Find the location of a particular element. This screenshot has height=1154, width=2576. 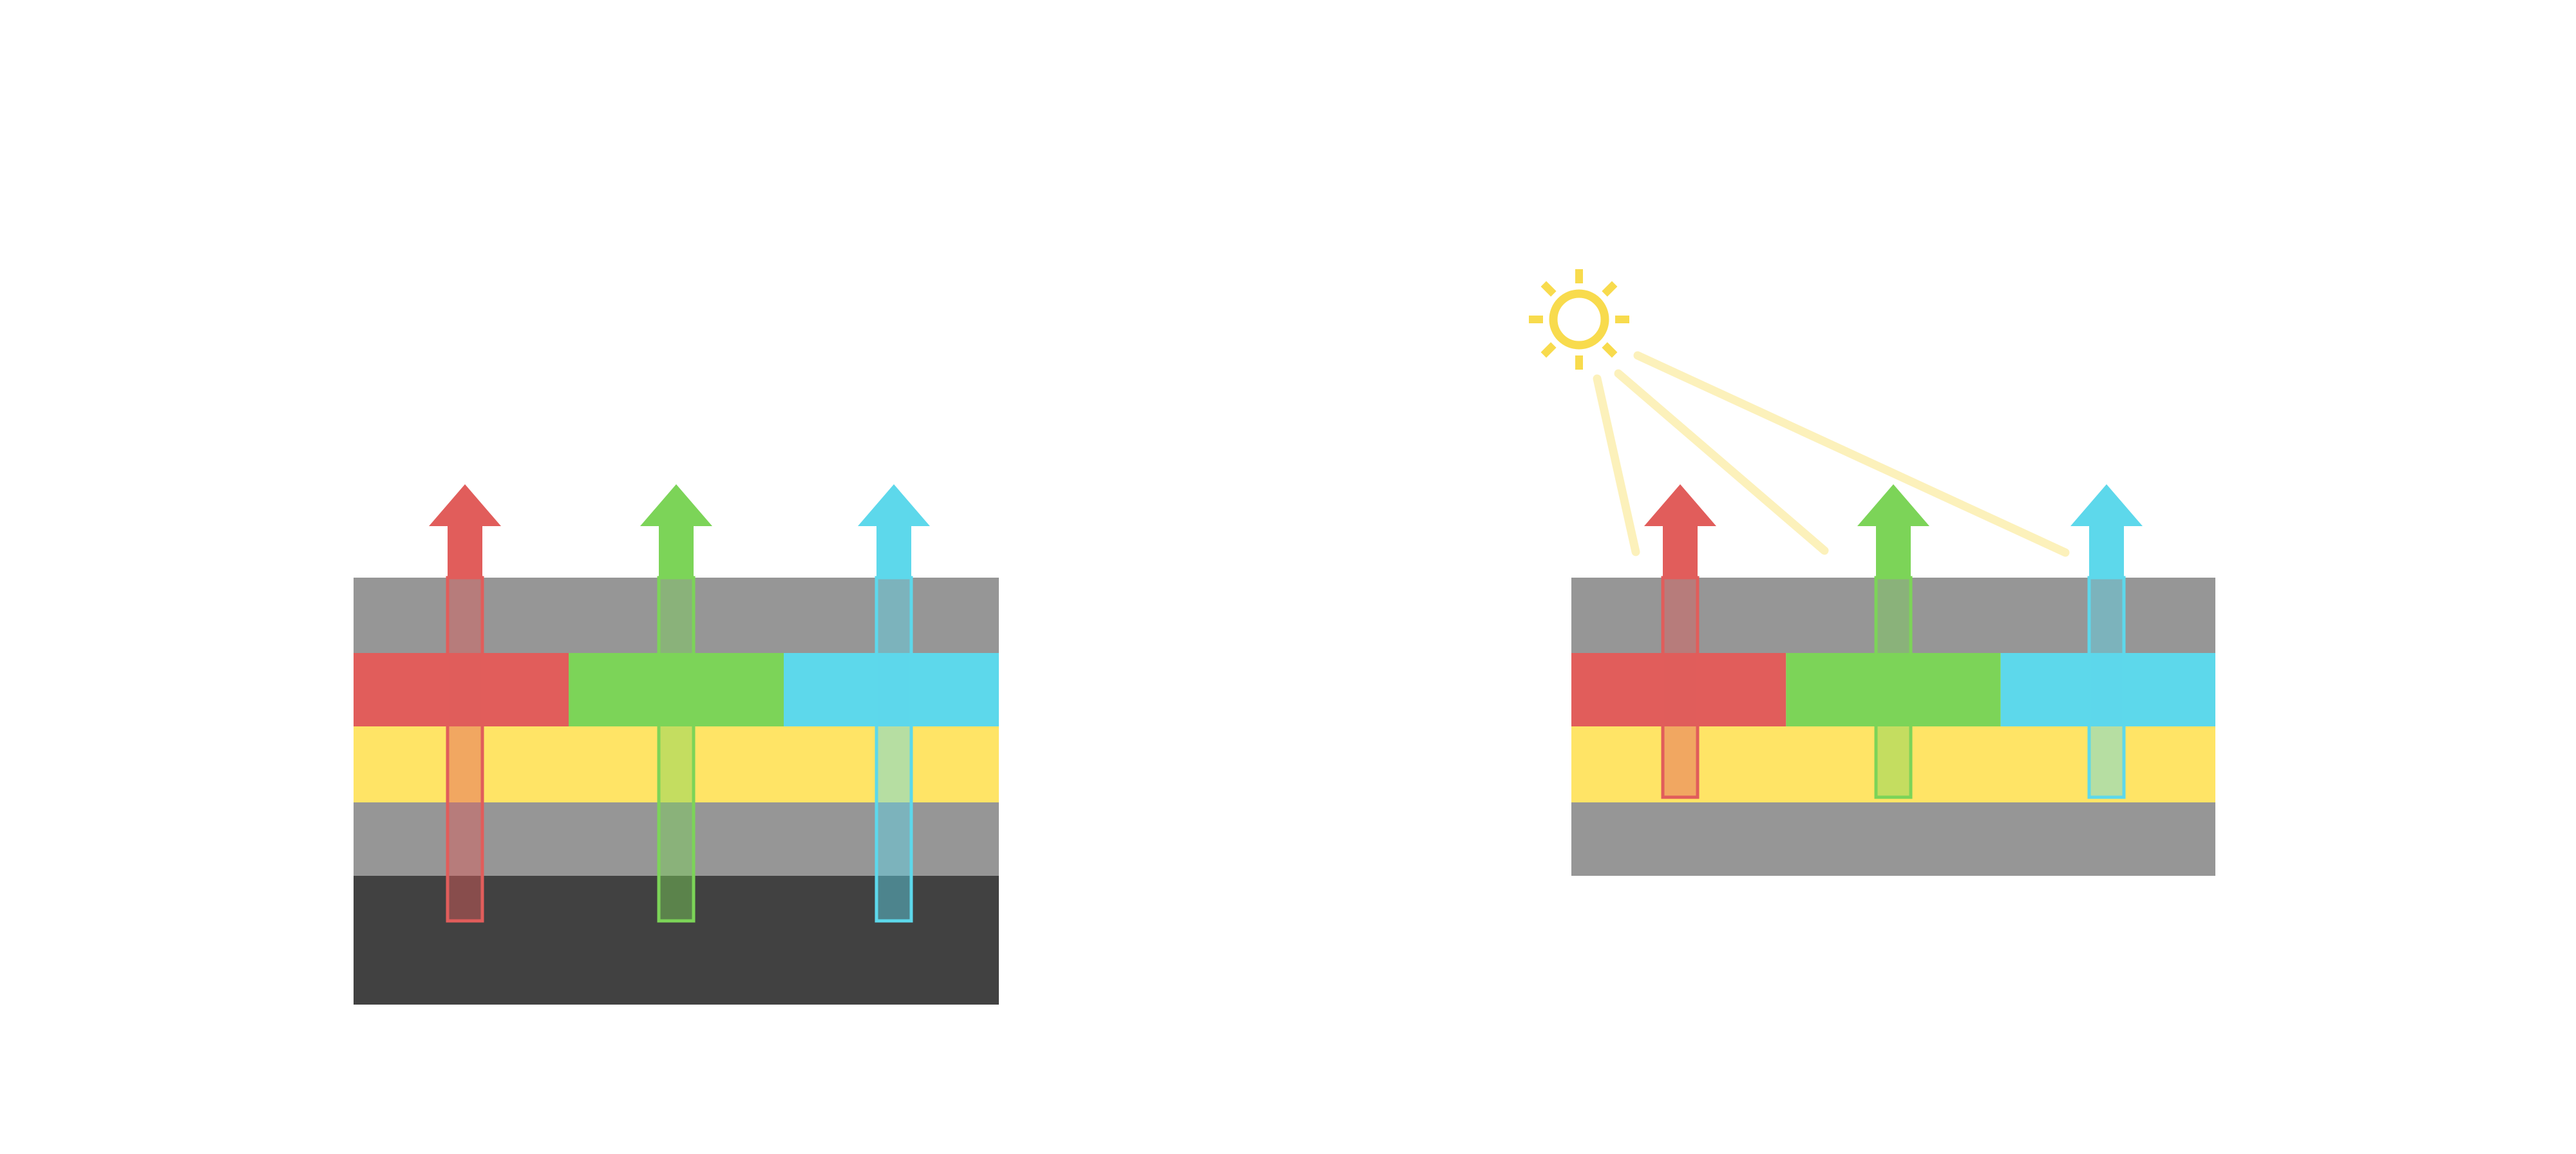

right-top-gray-layer is located at coordinates (1893, 615).